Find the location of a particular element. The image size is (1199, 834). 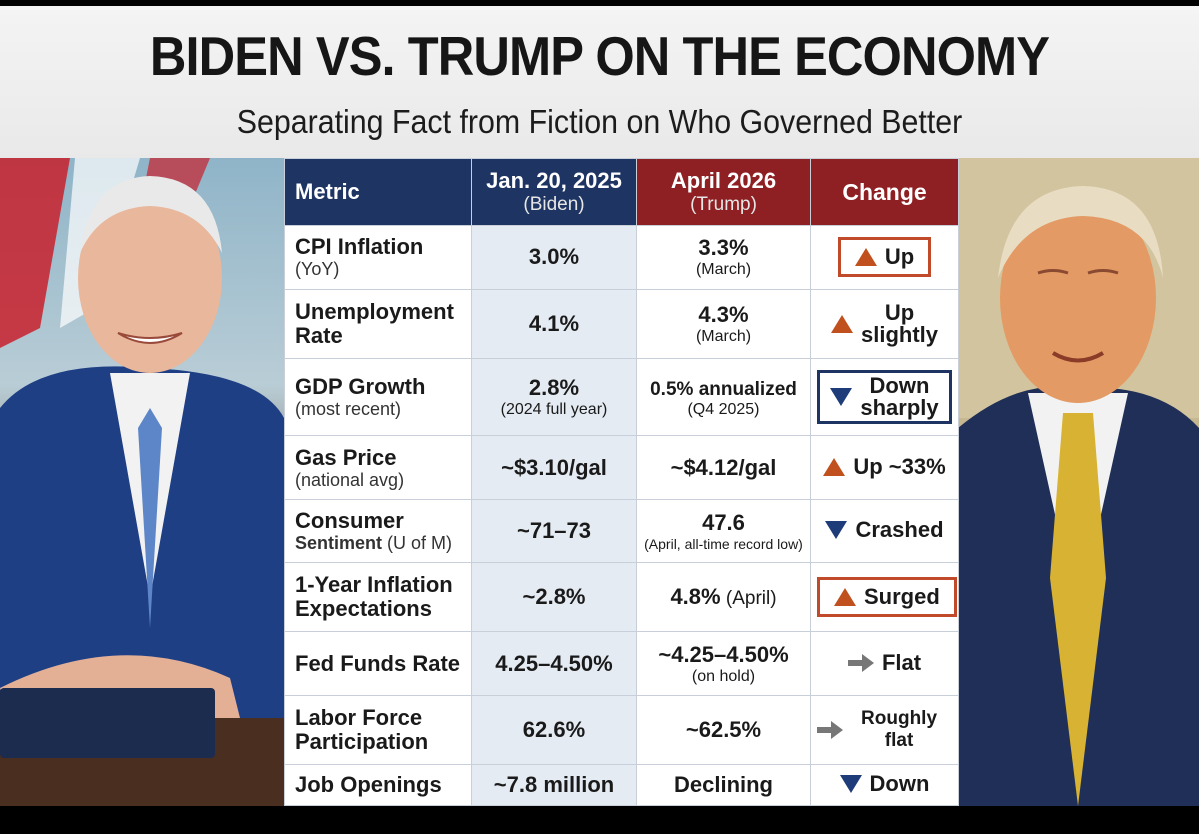

trump-note: (April, all-time record low) is located at coordinates (723, 544).